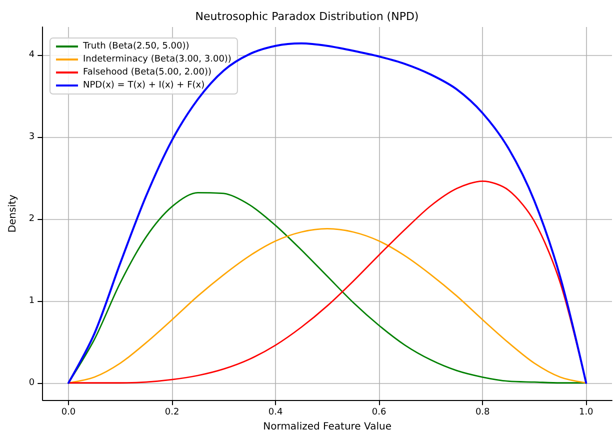 Image resolution: width=614 pixels, height=437 pixels. Describe the element at coordinates (275, 413) in the screenshot. I see `x-tick-label: 0.4` at that location.